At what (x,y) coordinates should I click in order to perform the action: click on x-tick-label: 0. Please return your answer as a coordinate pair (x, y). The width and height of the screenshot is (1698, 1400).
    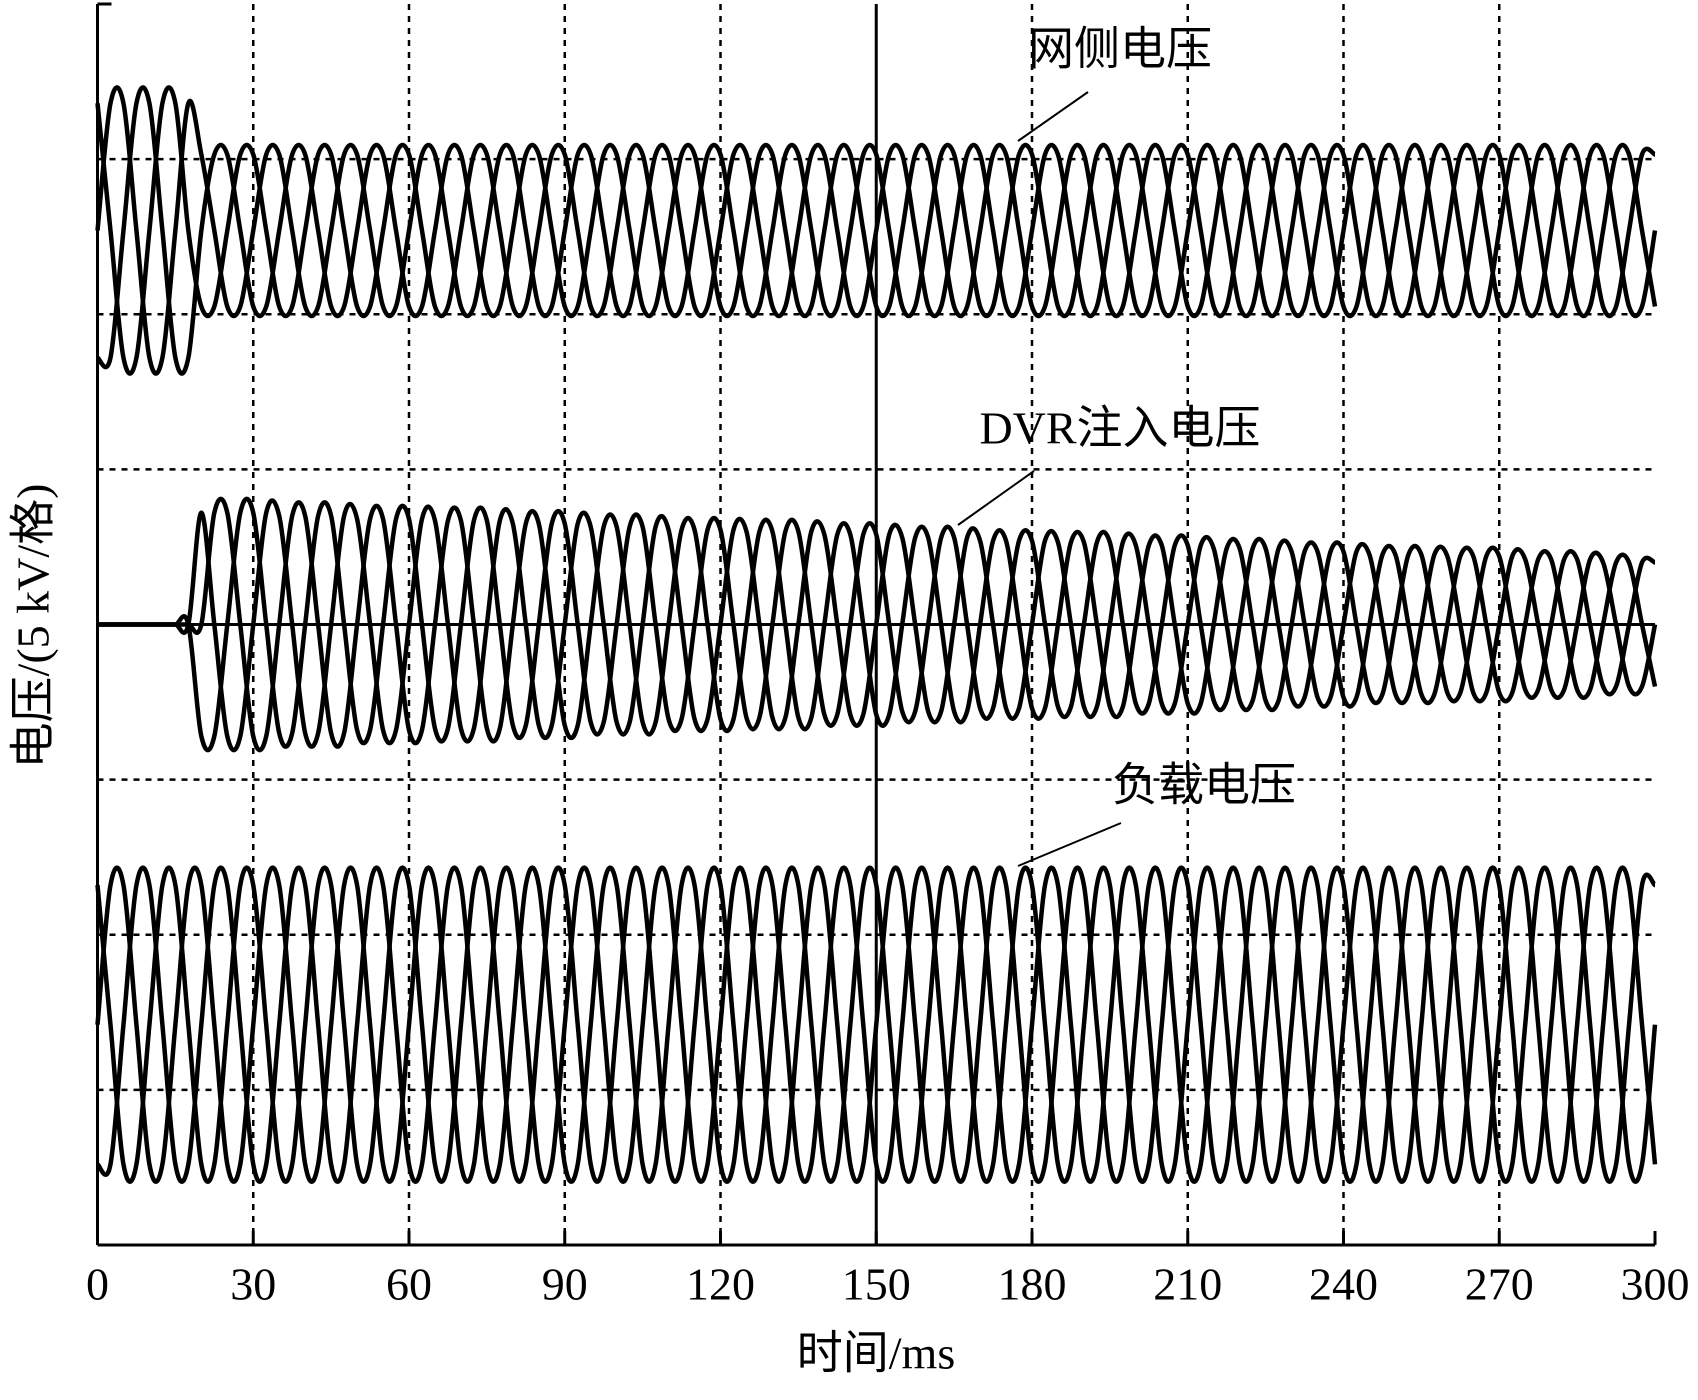
    Looking at the image, I should click on (97, 1284).